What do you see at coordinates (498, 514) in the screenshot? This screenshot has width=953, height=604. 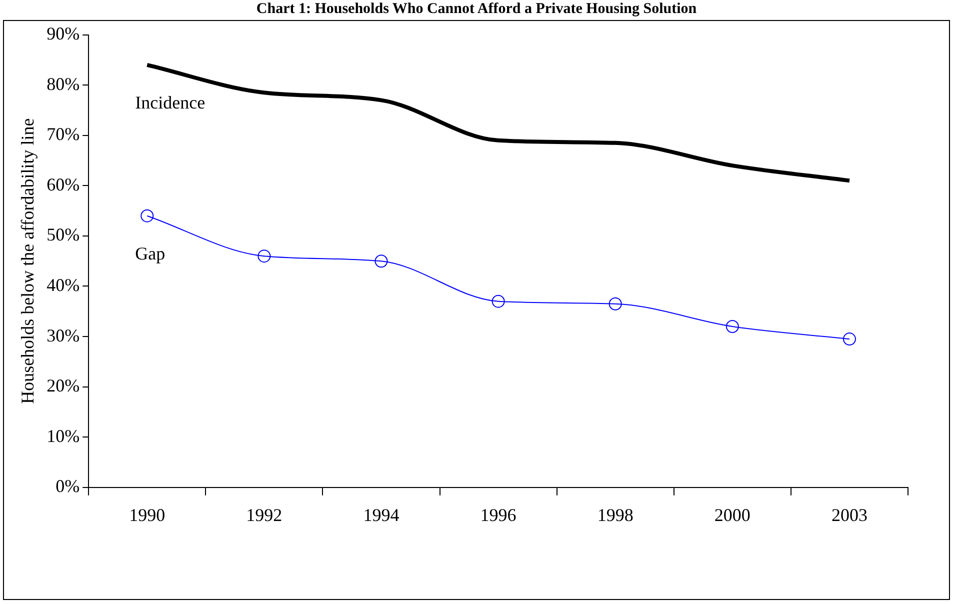 I see `x-tick-label: 1996` at bounding box center [498, 514].